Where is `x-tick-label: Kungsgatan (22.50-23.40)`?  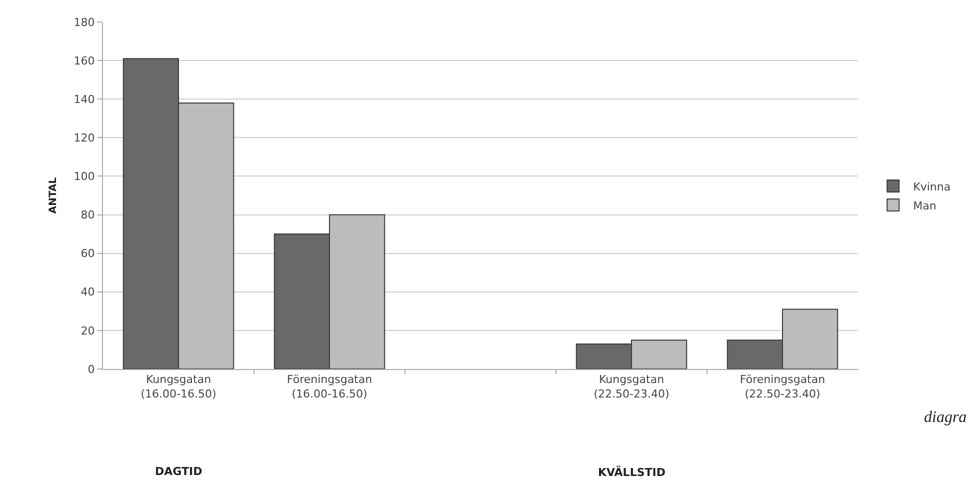
x-tick-label: Kungsgatan (22.50-23.40) is located at coordinates (632, 386).